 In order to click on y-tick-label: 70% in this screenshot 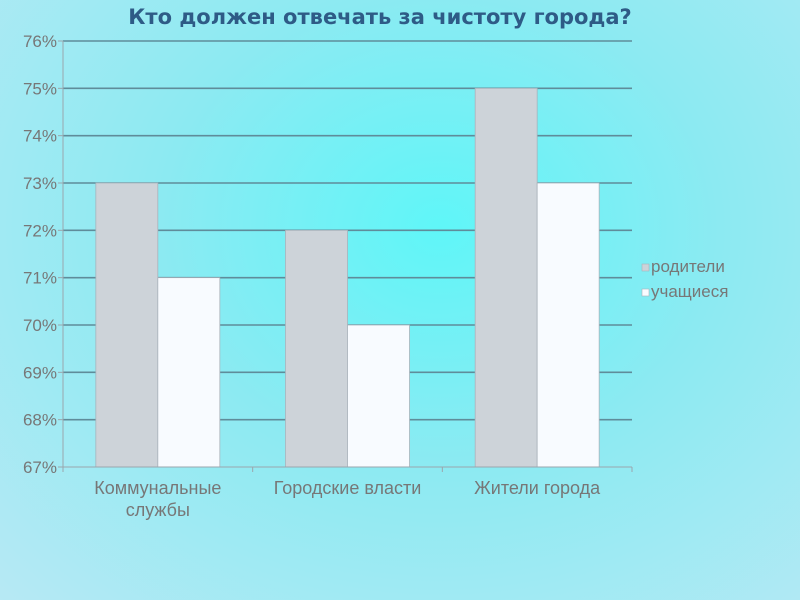, I will do `click(40, 325)`.